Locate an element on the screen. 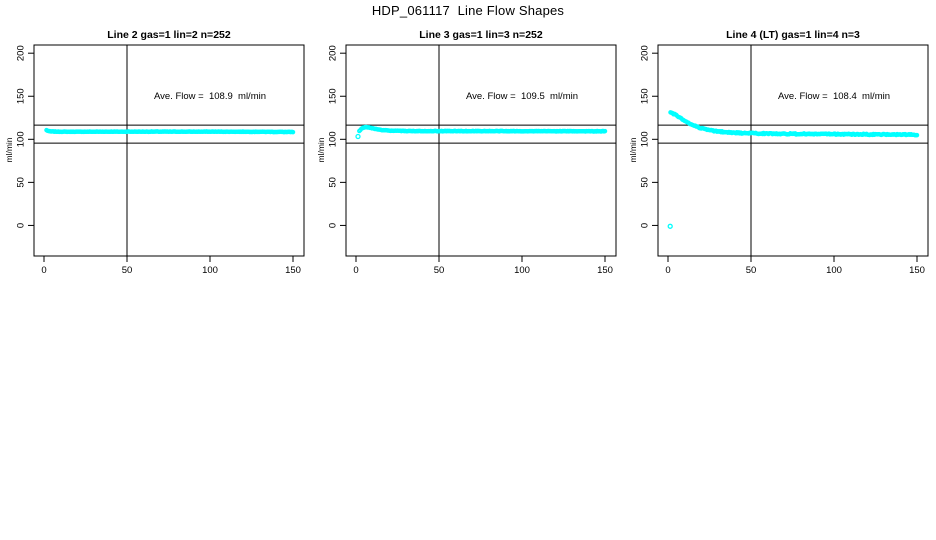  panel-2-ave-flow-annotation: Ave. Flow = 109.5 ml/min is located at coordinates (522, 96).